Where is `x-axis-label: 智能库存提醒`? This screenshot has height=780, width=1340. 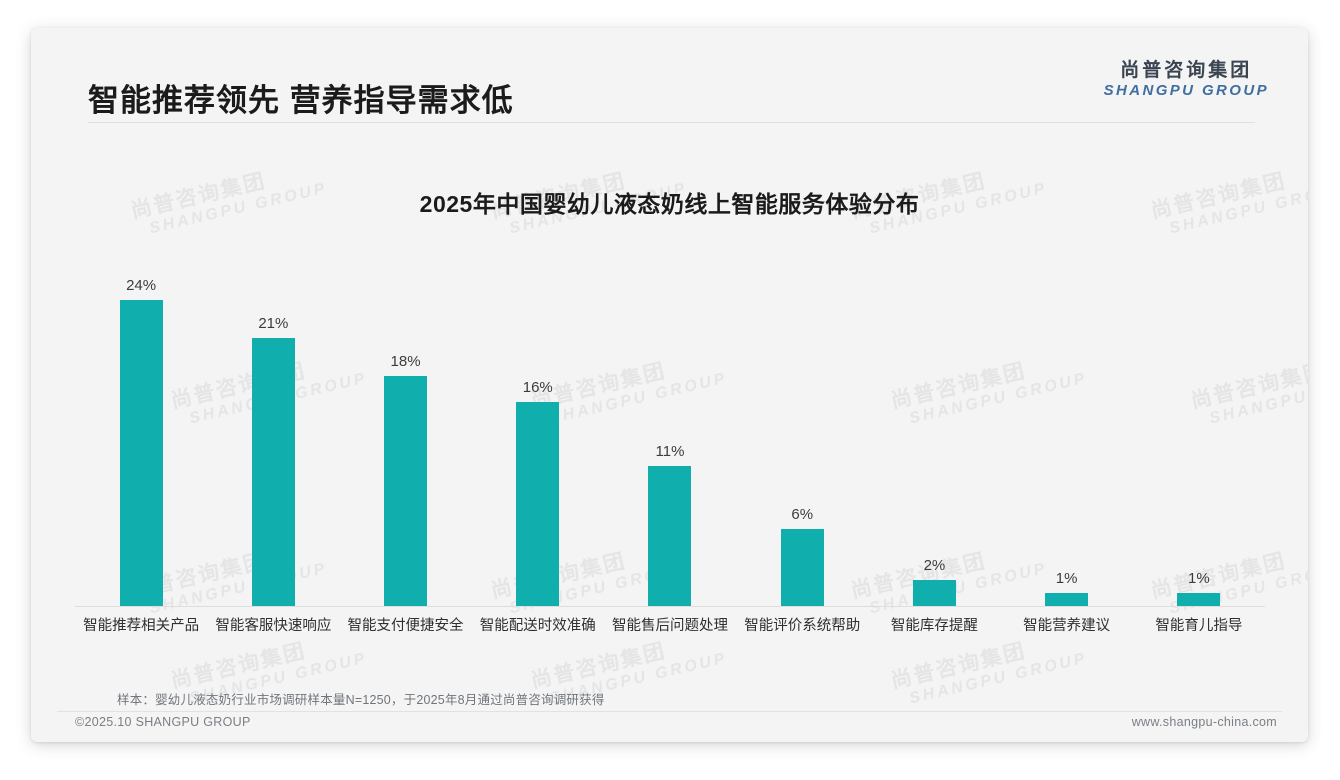 x-axis-label: 智能库存提醒 is located at coordinates (934, 626).